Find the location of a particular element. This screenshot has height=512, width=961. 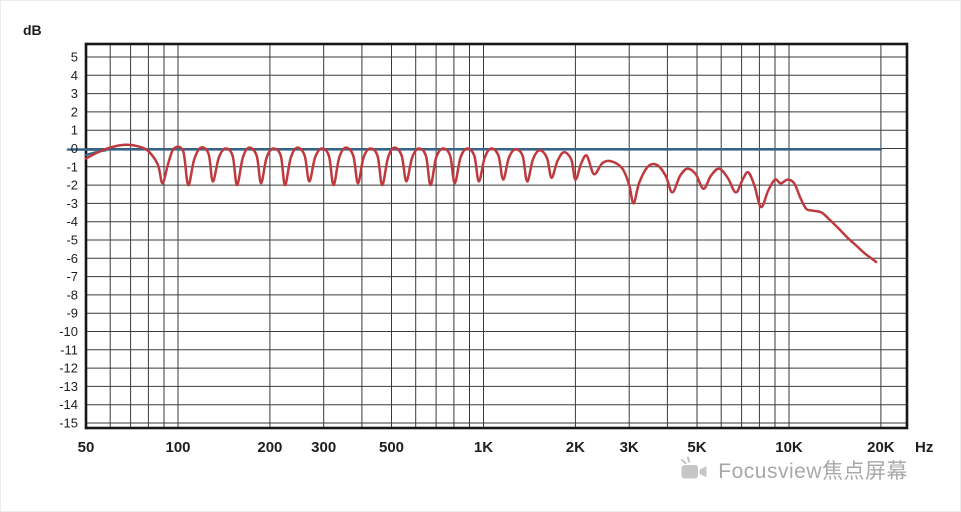

y-tick-label: 4 is located at coordinates (74, 75).